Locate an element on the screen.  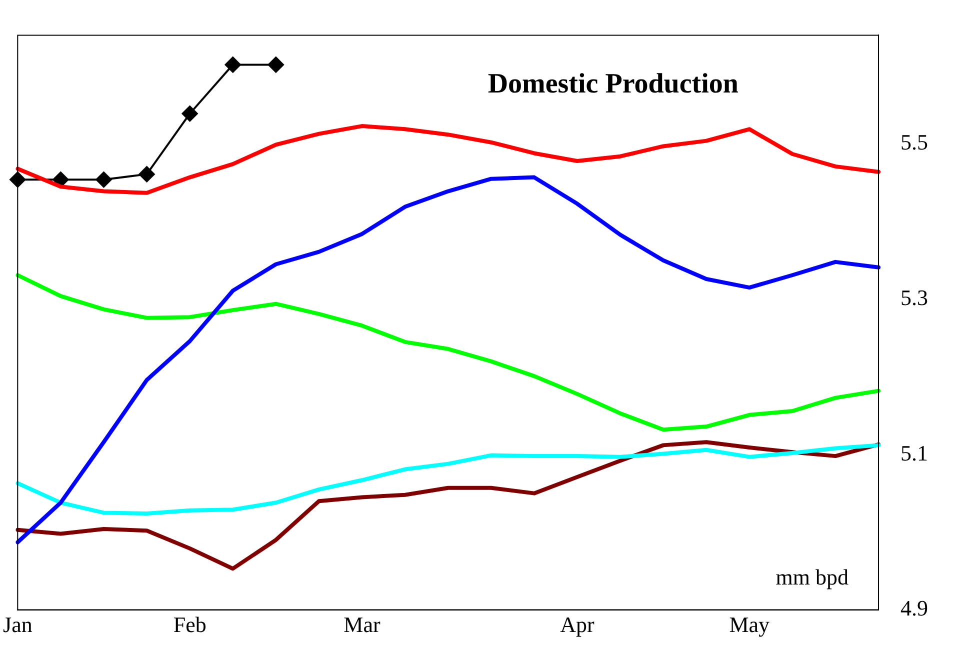
text: Domestic Production is located at coordinates (613, 84).